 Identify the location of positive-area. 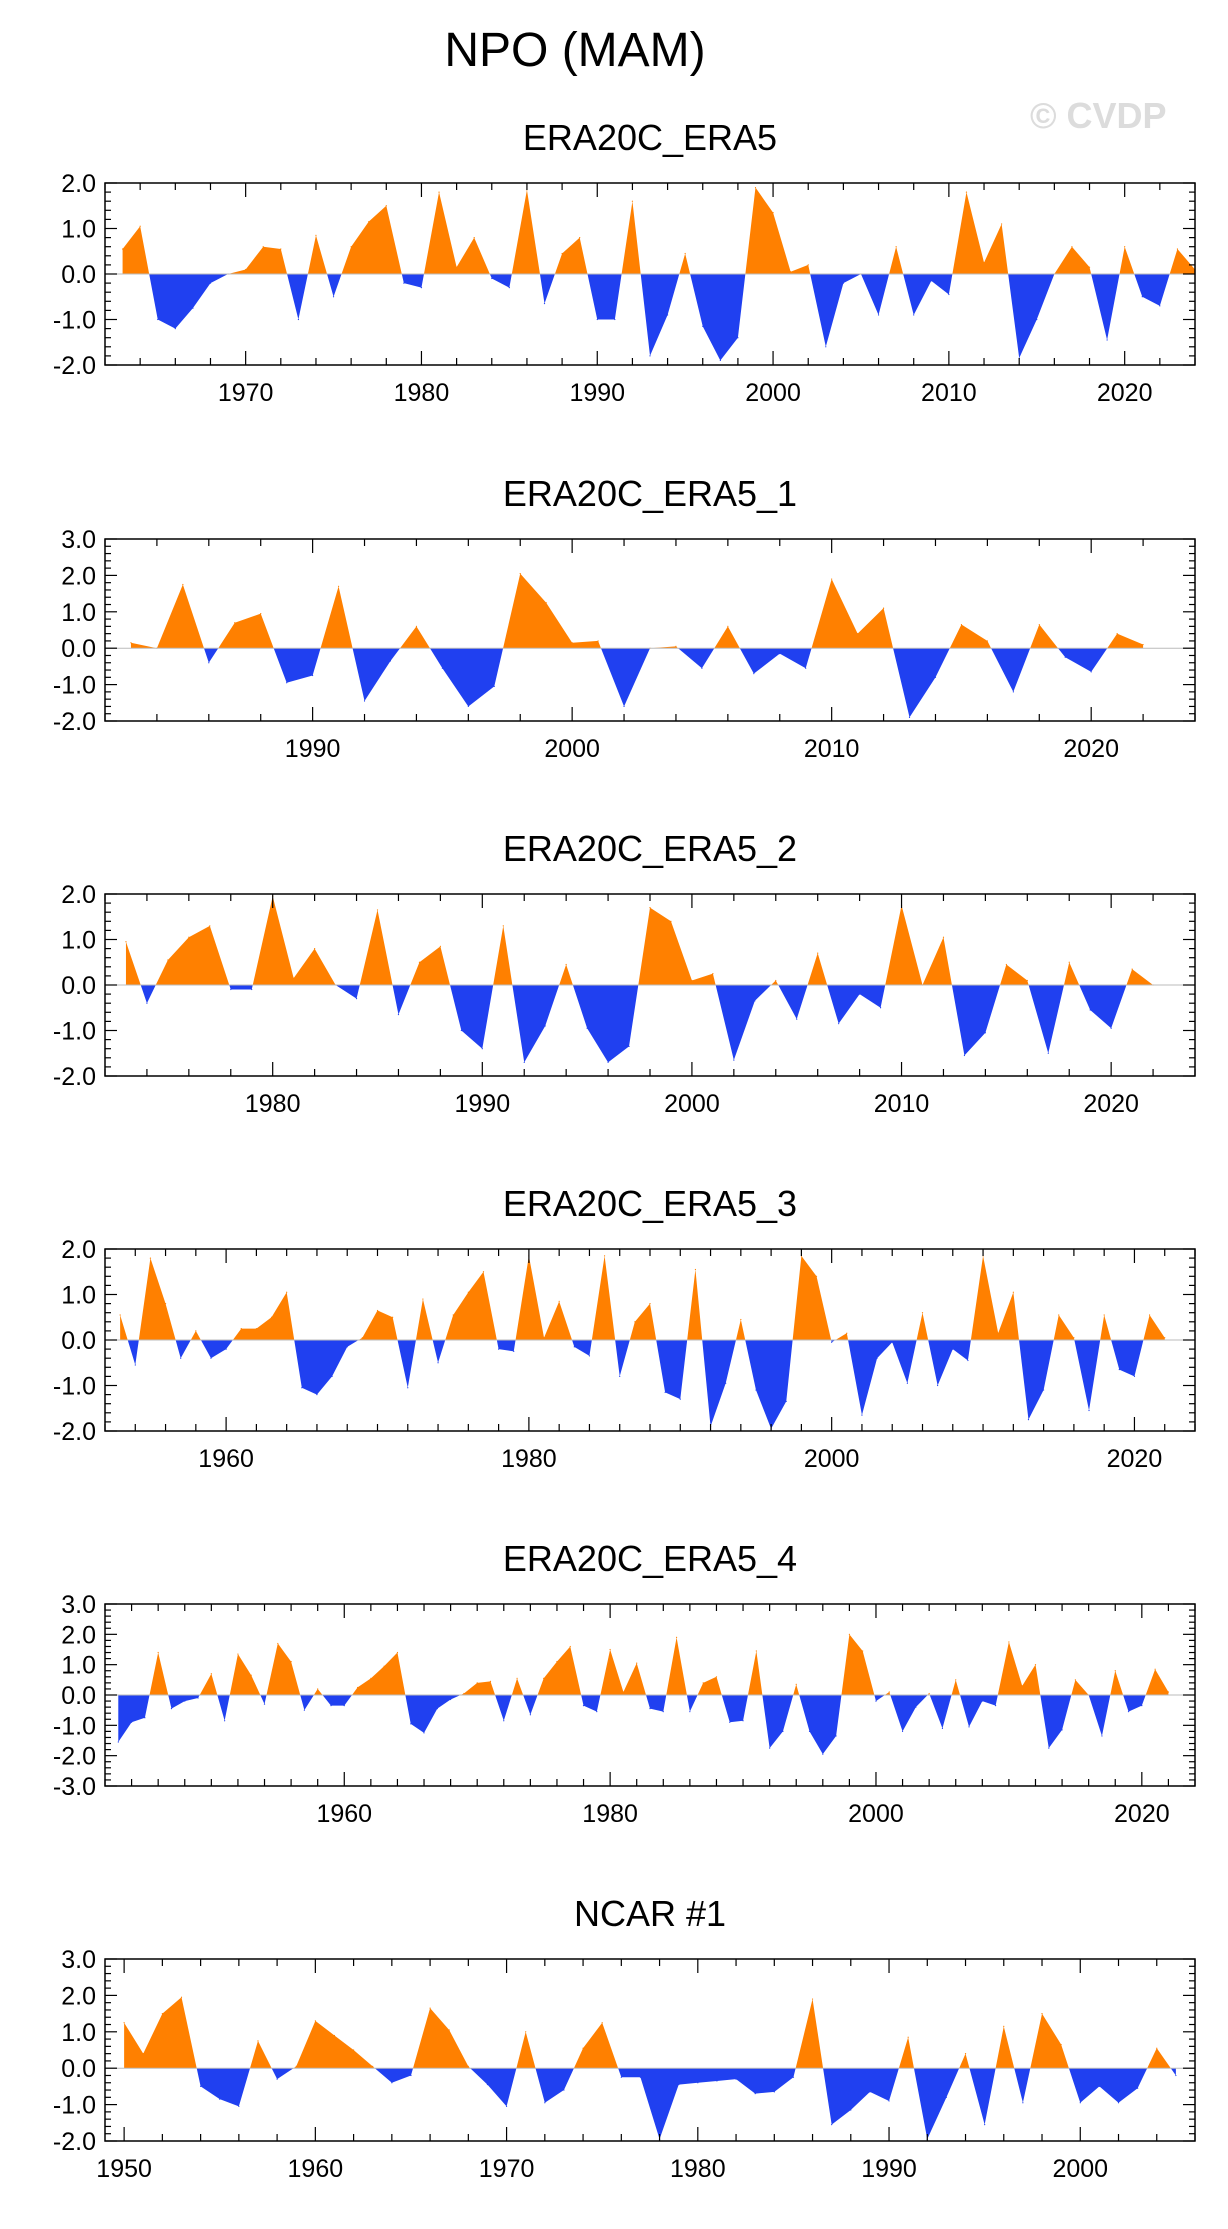
(659, 1664).